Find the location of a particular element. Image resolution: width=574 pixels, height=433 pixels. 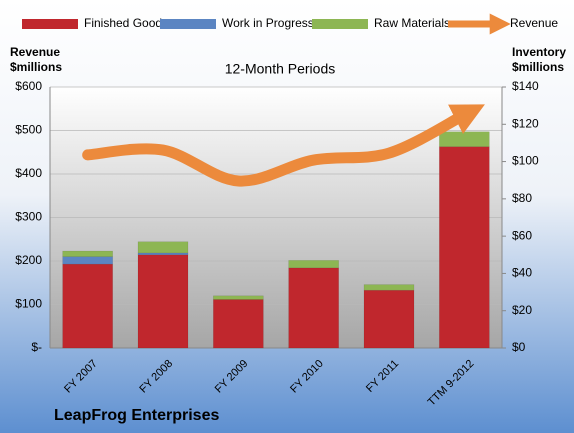

y2-tick-label: $100 is located at coordinates (525, 161).